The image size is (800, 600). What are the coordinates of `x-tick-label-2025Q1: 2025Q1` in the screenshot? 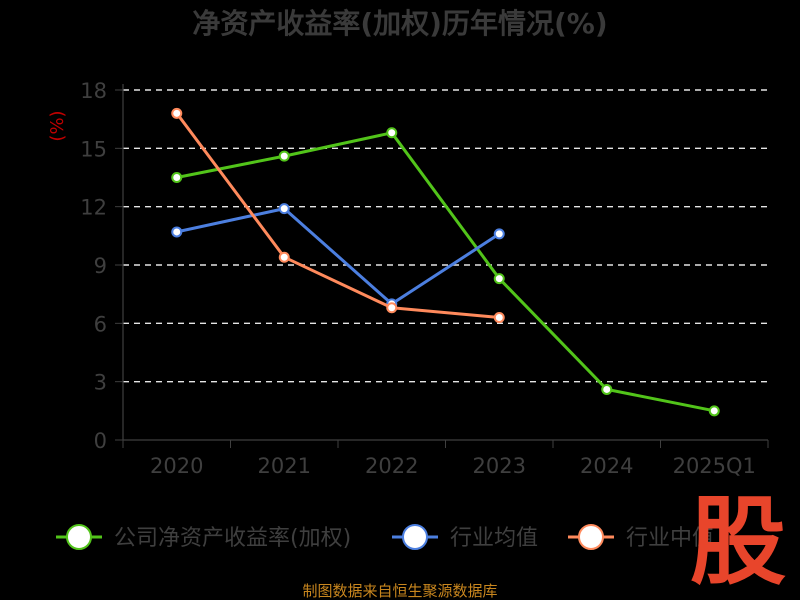 It's located at (714, 466).